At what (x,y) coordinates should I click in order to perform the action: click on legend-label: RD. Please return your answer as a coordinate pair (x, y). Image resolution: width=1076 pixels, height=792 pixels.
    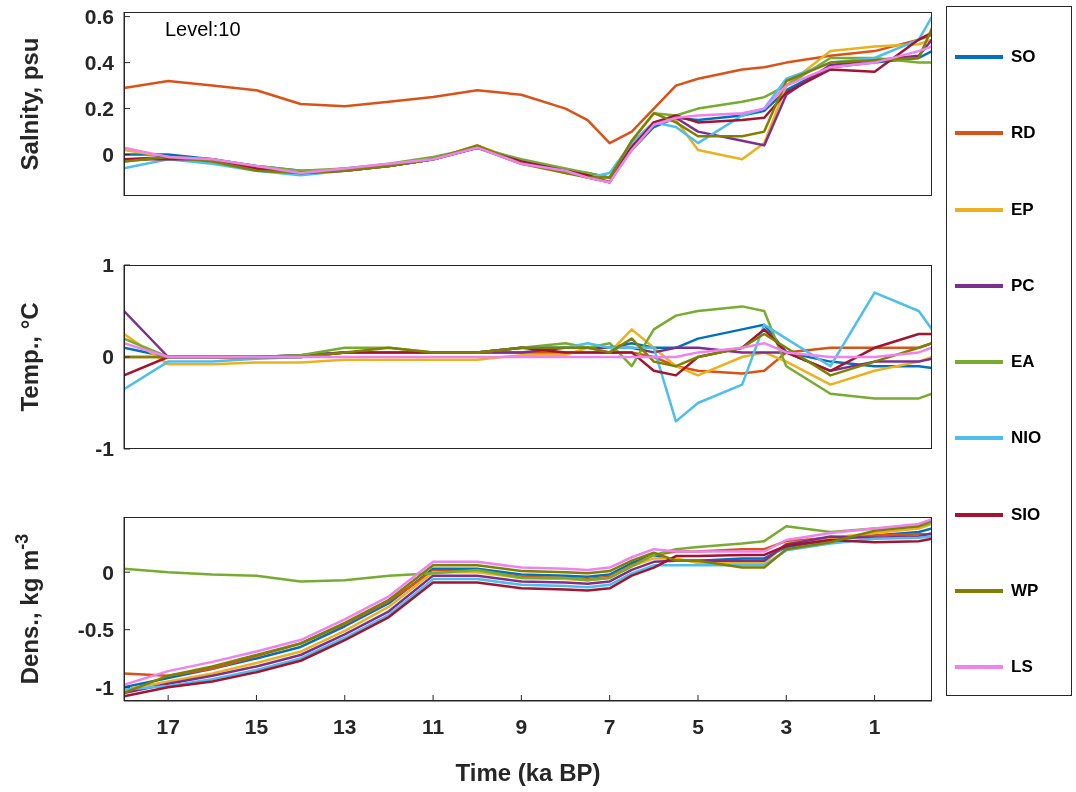
    Looking at the image, I should click on (1023, 133).